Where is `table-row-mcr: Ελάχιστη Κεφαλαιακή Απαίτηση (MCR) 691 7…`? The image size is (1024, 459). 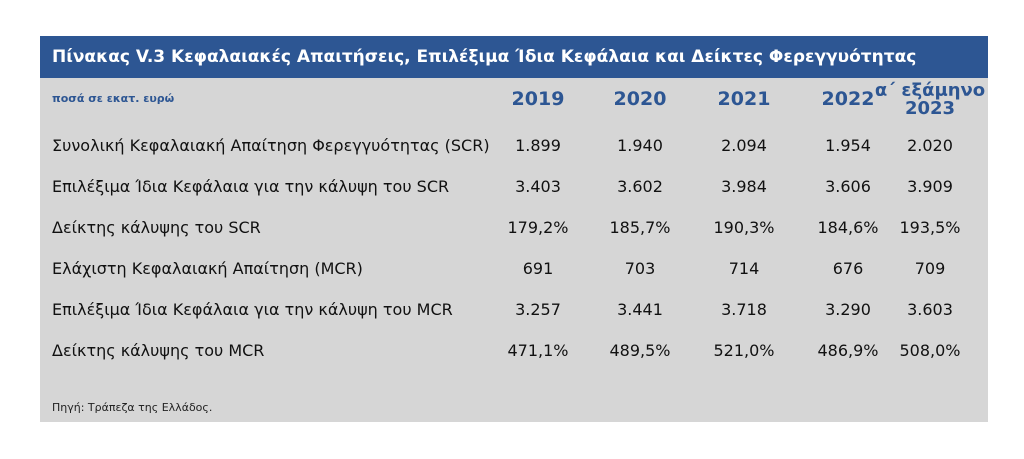 table-row-mcr: Ελάχιστη Κεφαλαιακή Απαίτηση (MCR) 691 7… is located at coordinates (514, 271).